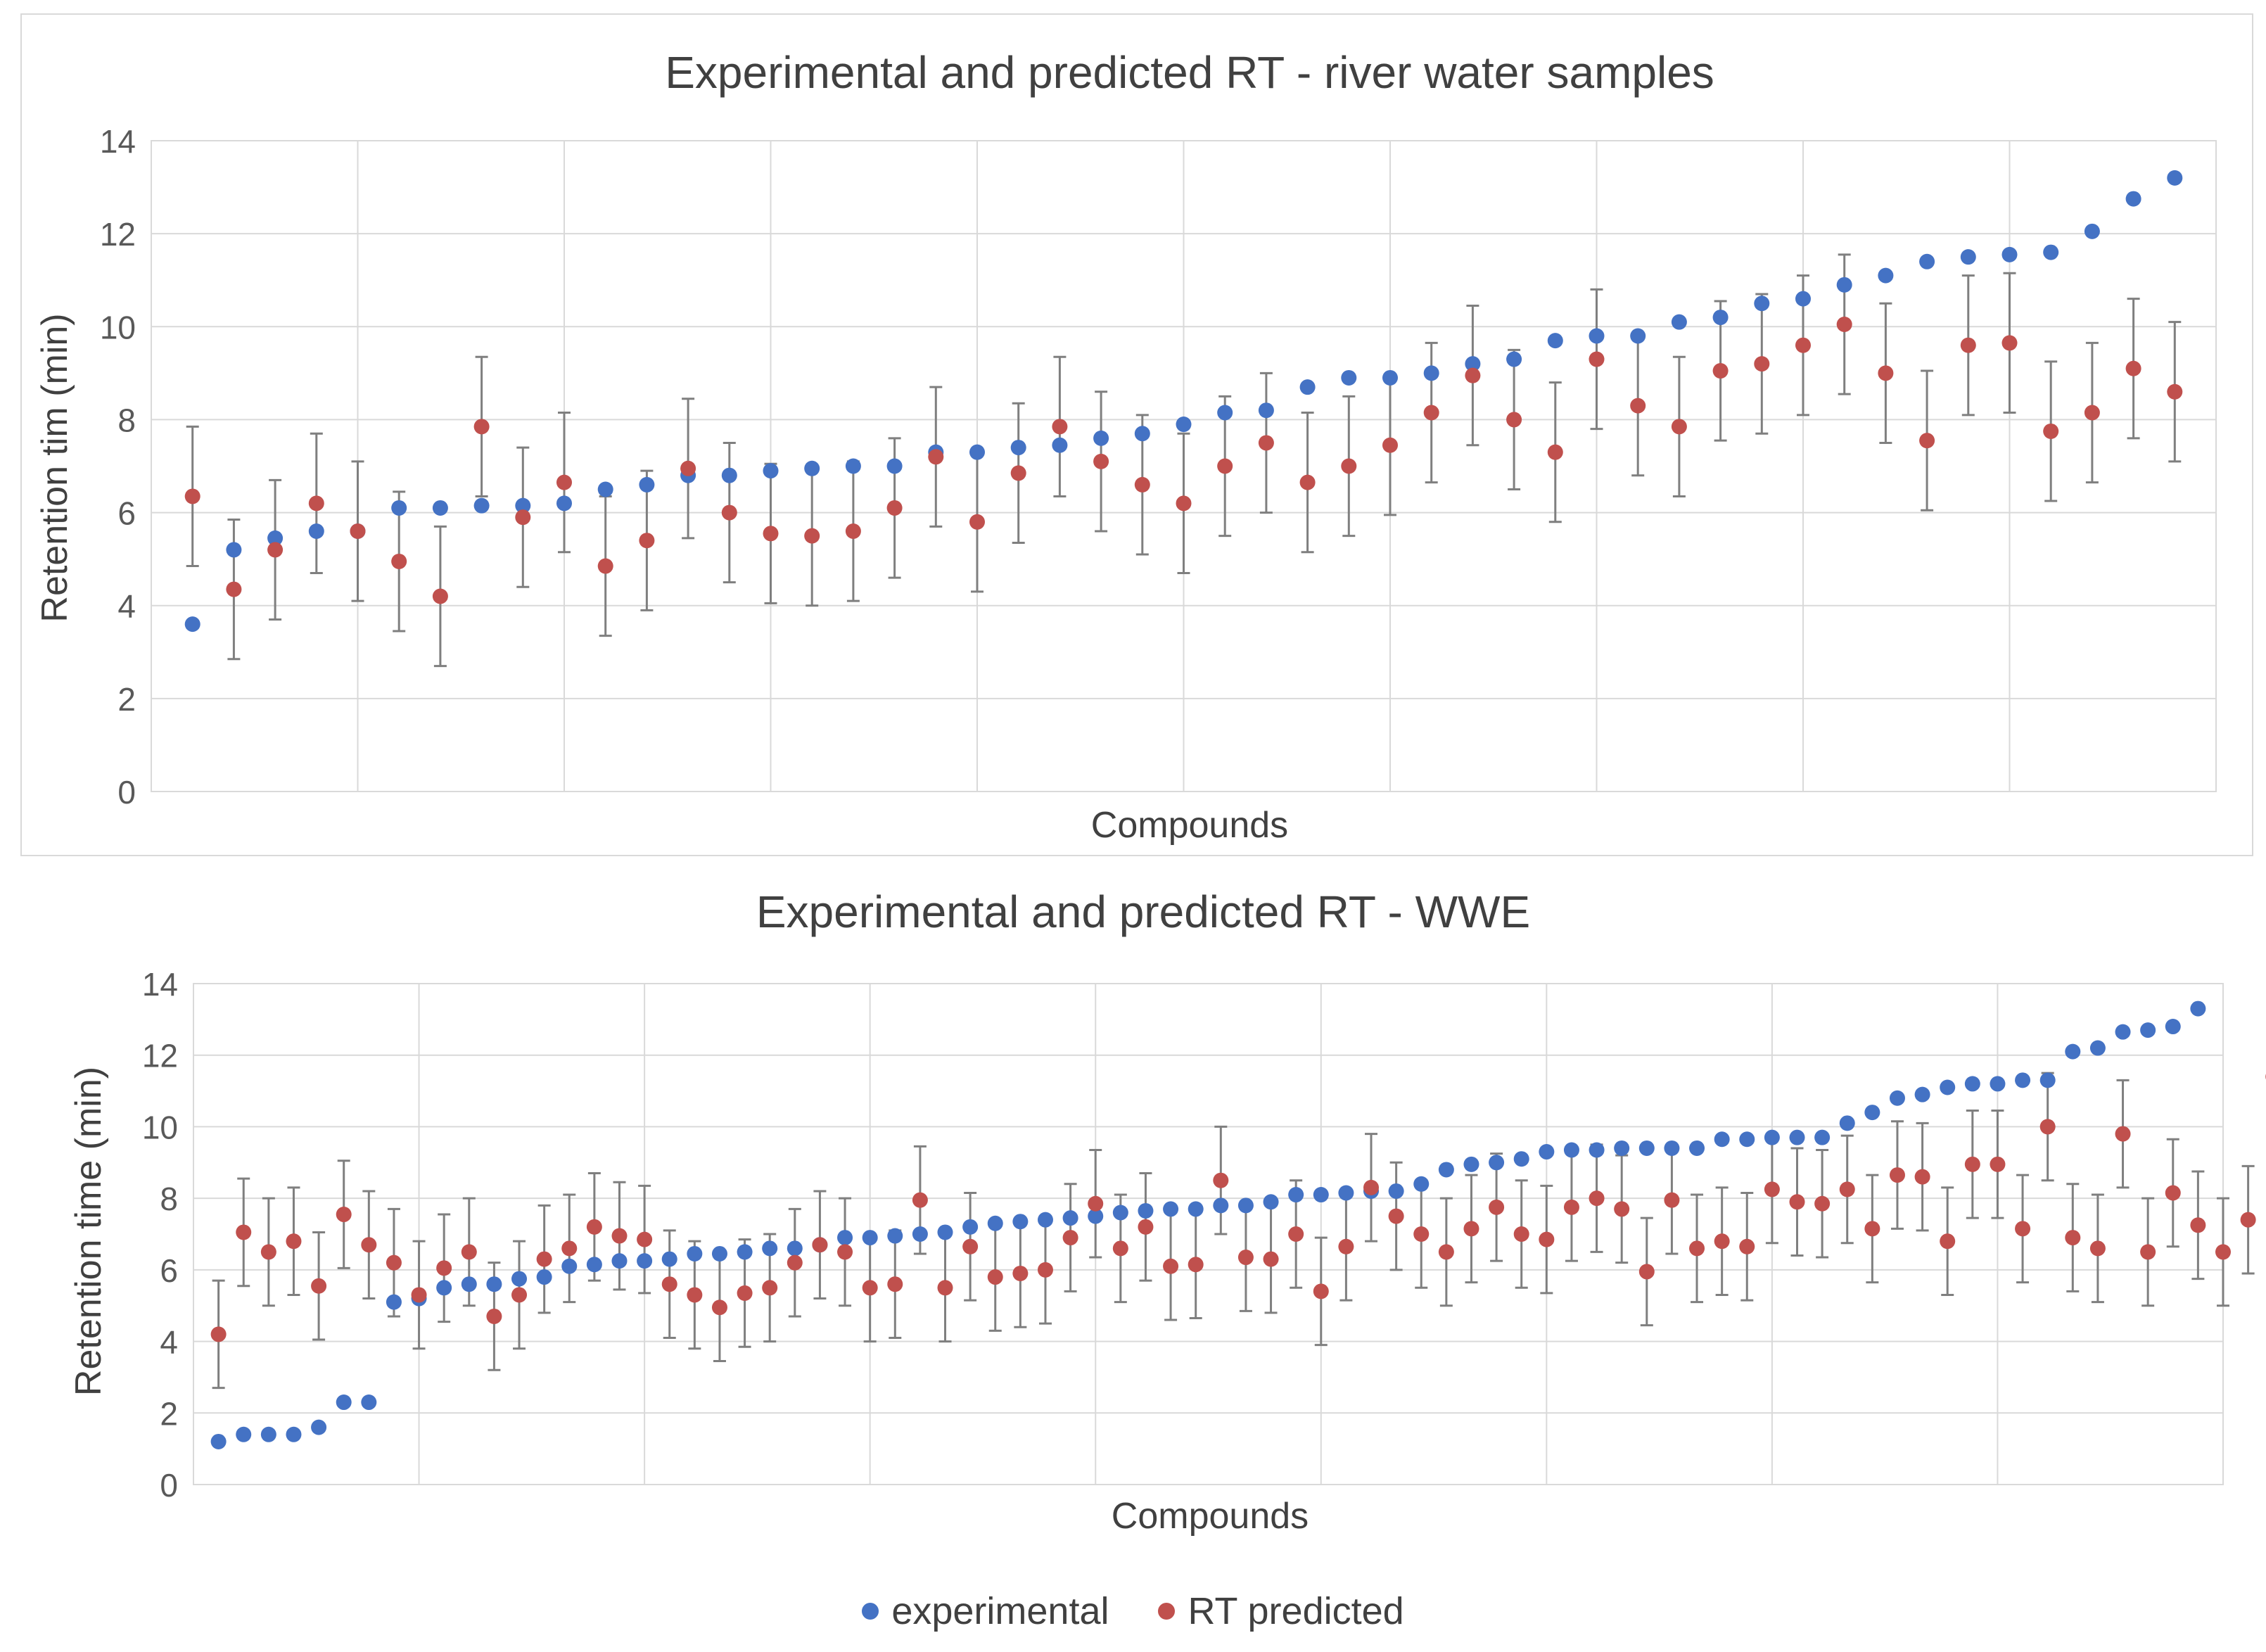  What do you see at coordinates (118, 141) in the screenshot?
I see `y-tick-label: 14` at bounding box center [118, 141].